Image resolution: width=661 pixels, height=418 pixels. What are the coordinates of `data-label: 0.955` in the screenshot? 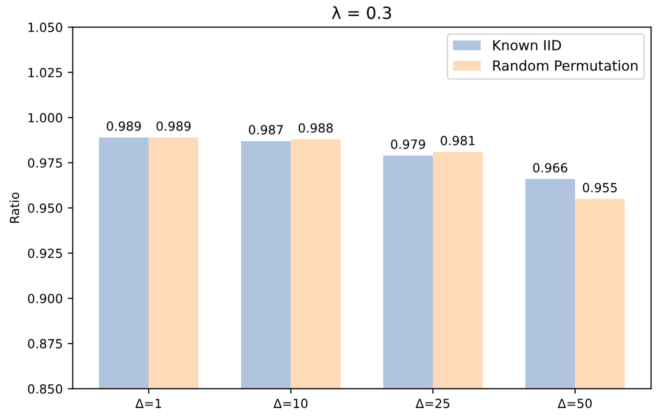 It's located at (599, 187).